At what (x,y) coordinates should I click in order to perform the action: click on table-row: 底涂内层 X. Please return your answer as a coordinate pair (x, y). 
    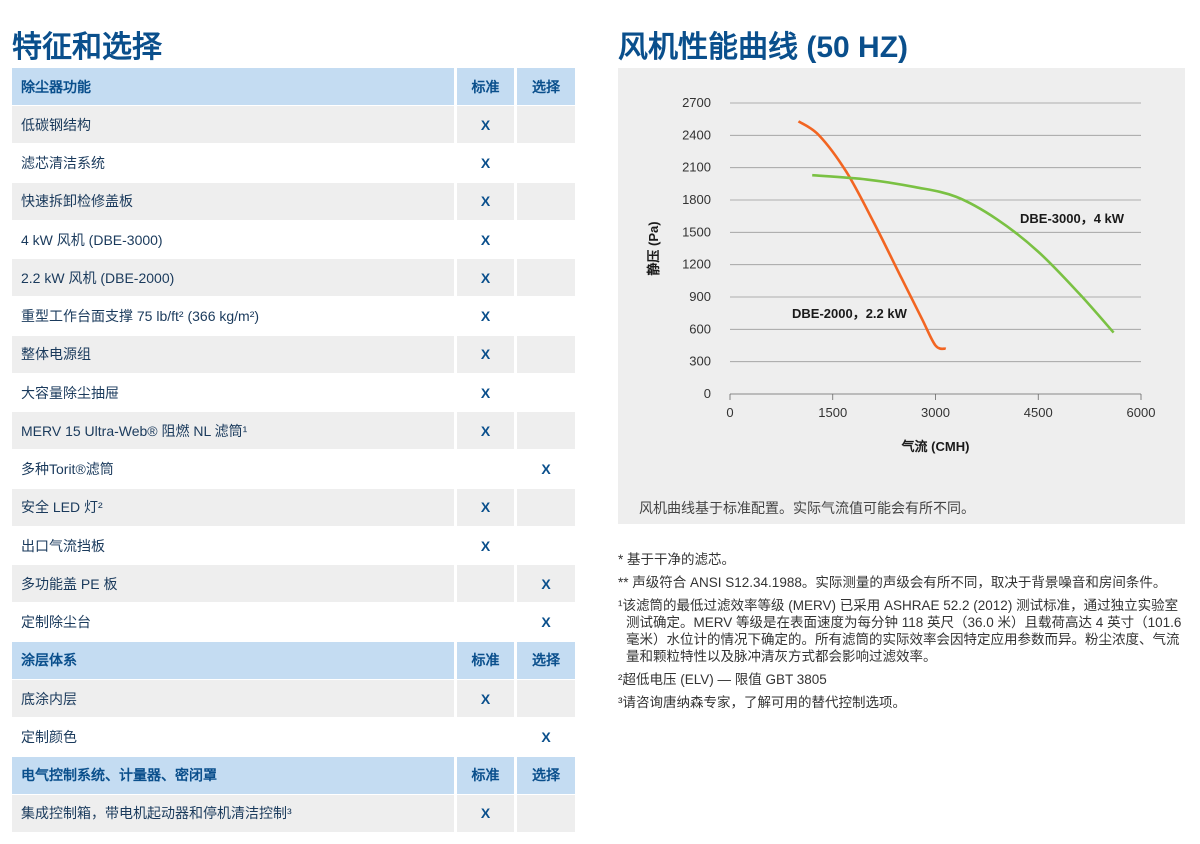
    Looking at the image, I should click on (293, 698).